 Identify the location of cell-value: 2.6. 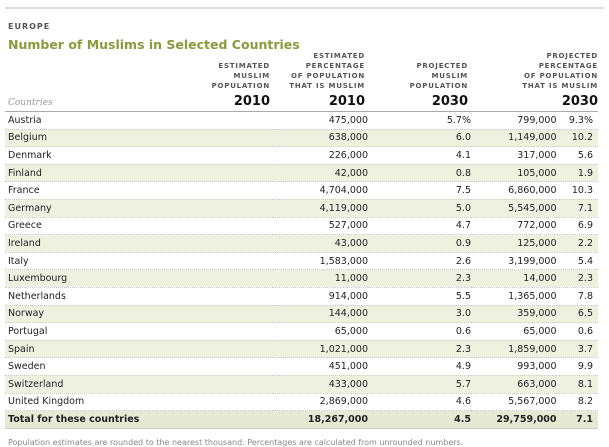
(419, 261).